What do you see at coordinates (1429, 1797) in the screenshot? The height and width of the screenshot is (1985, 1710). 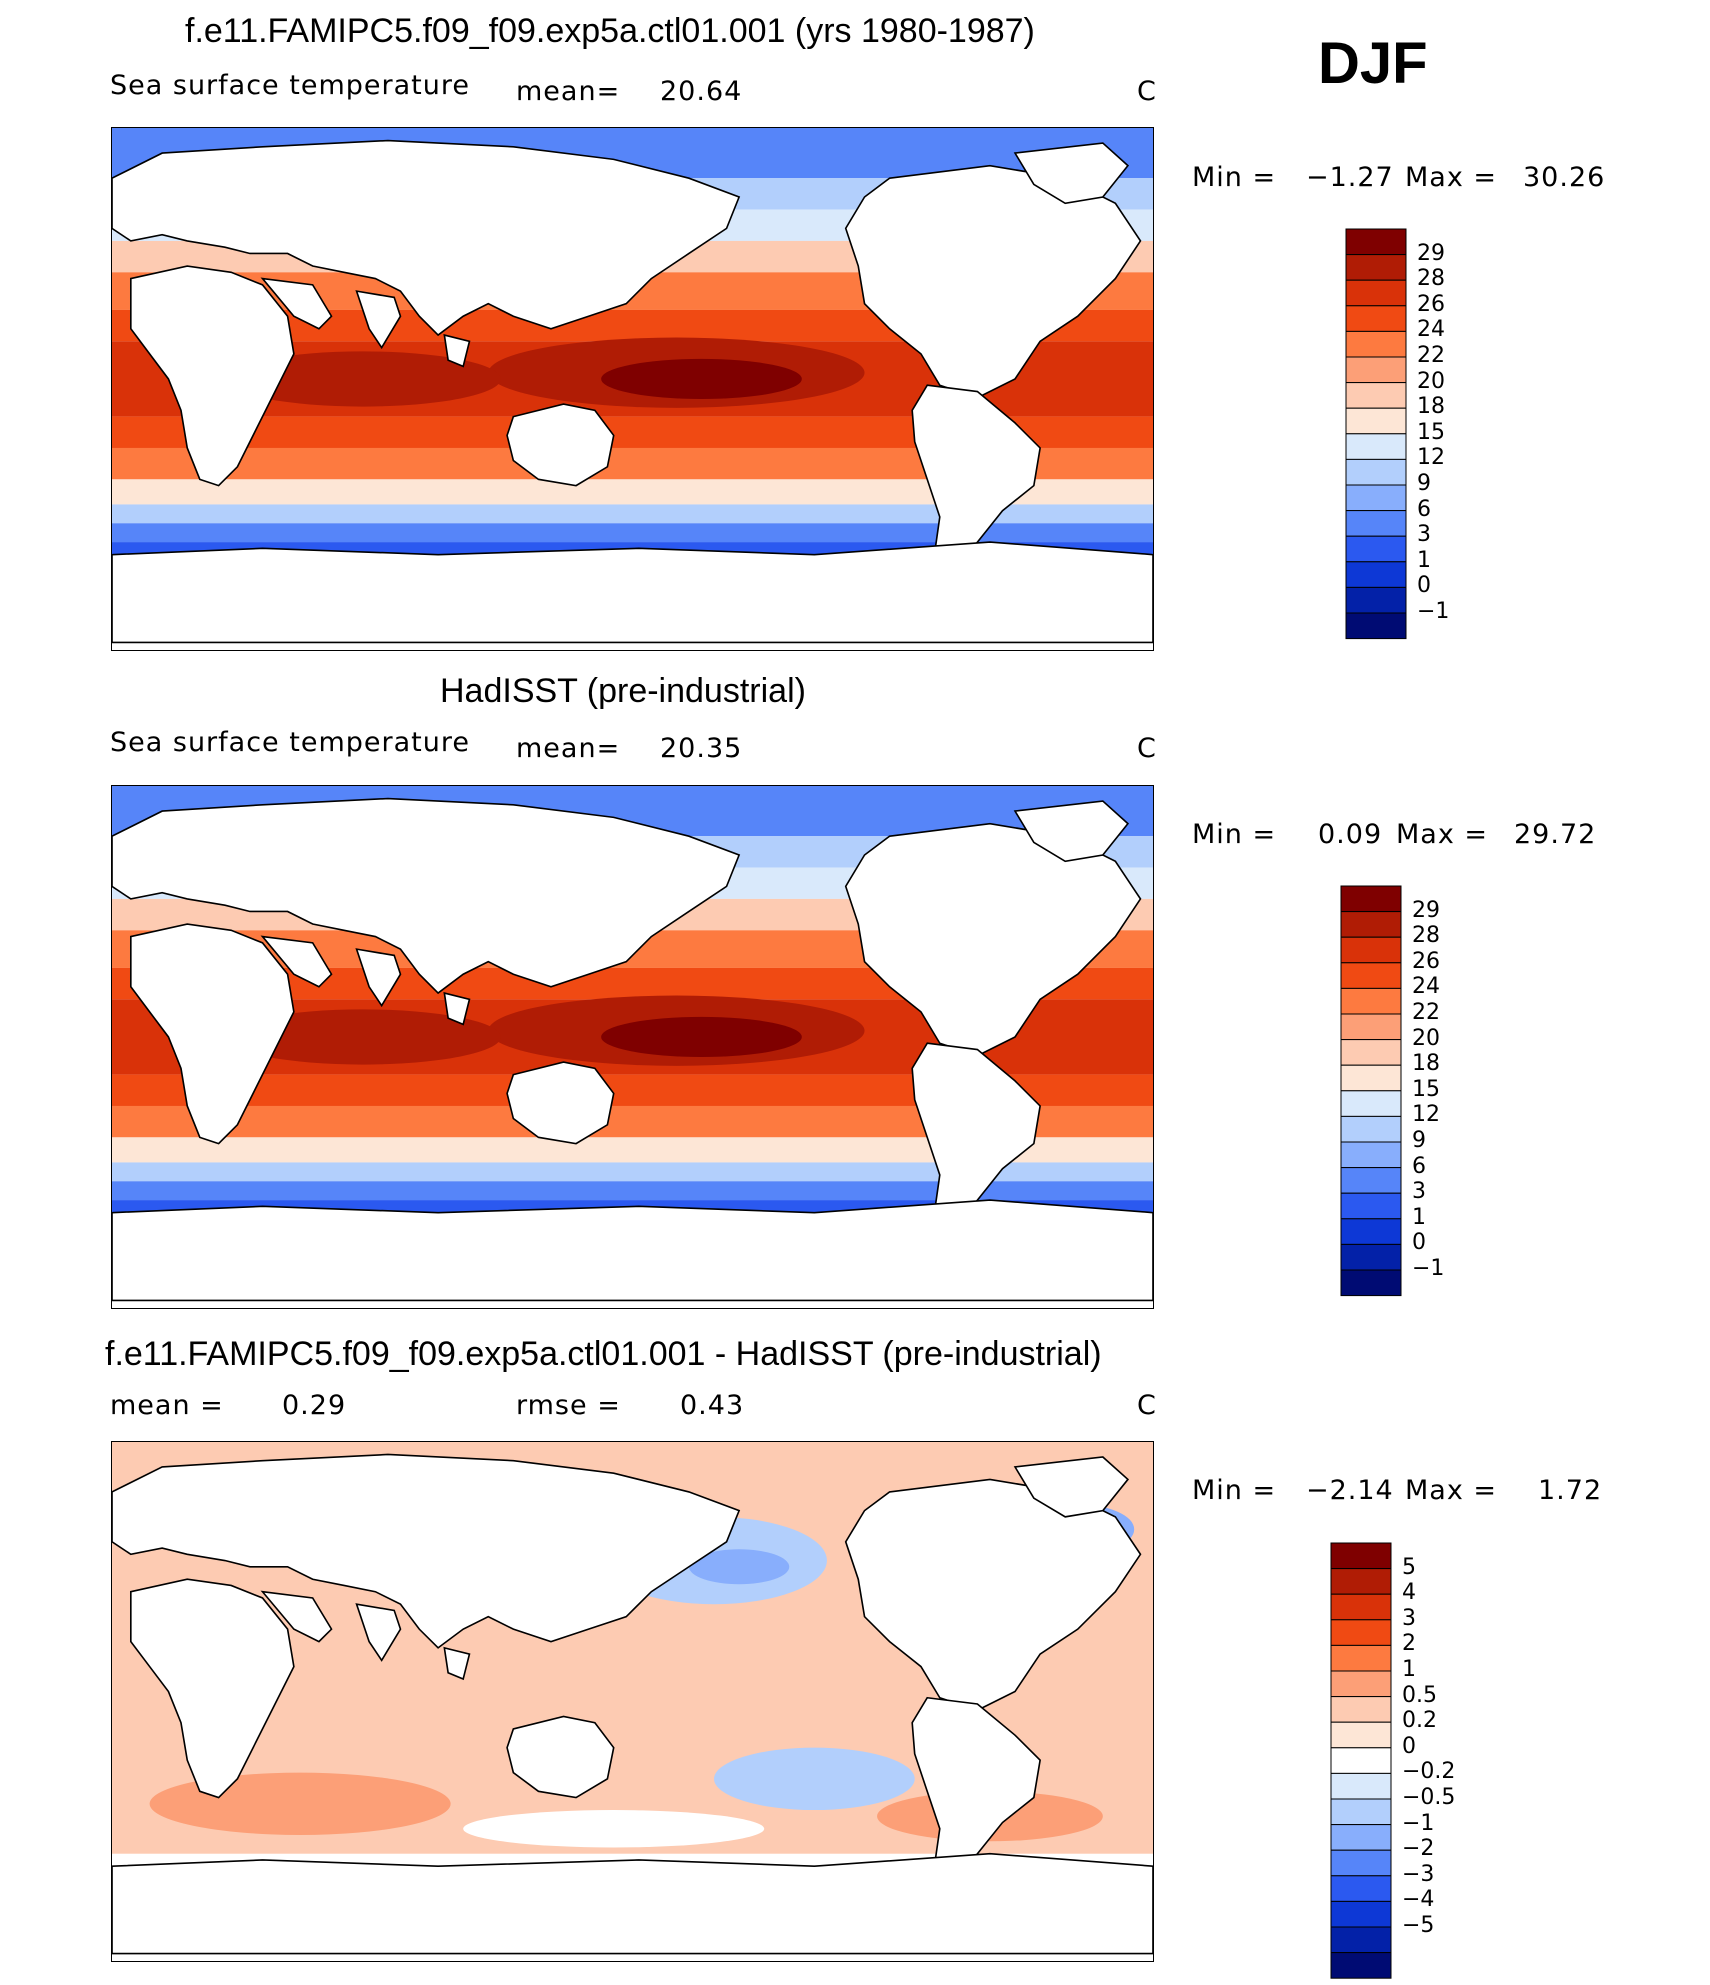 I see `colorbar-tick-label: −0.5` at bounding box center [1429, 1797].